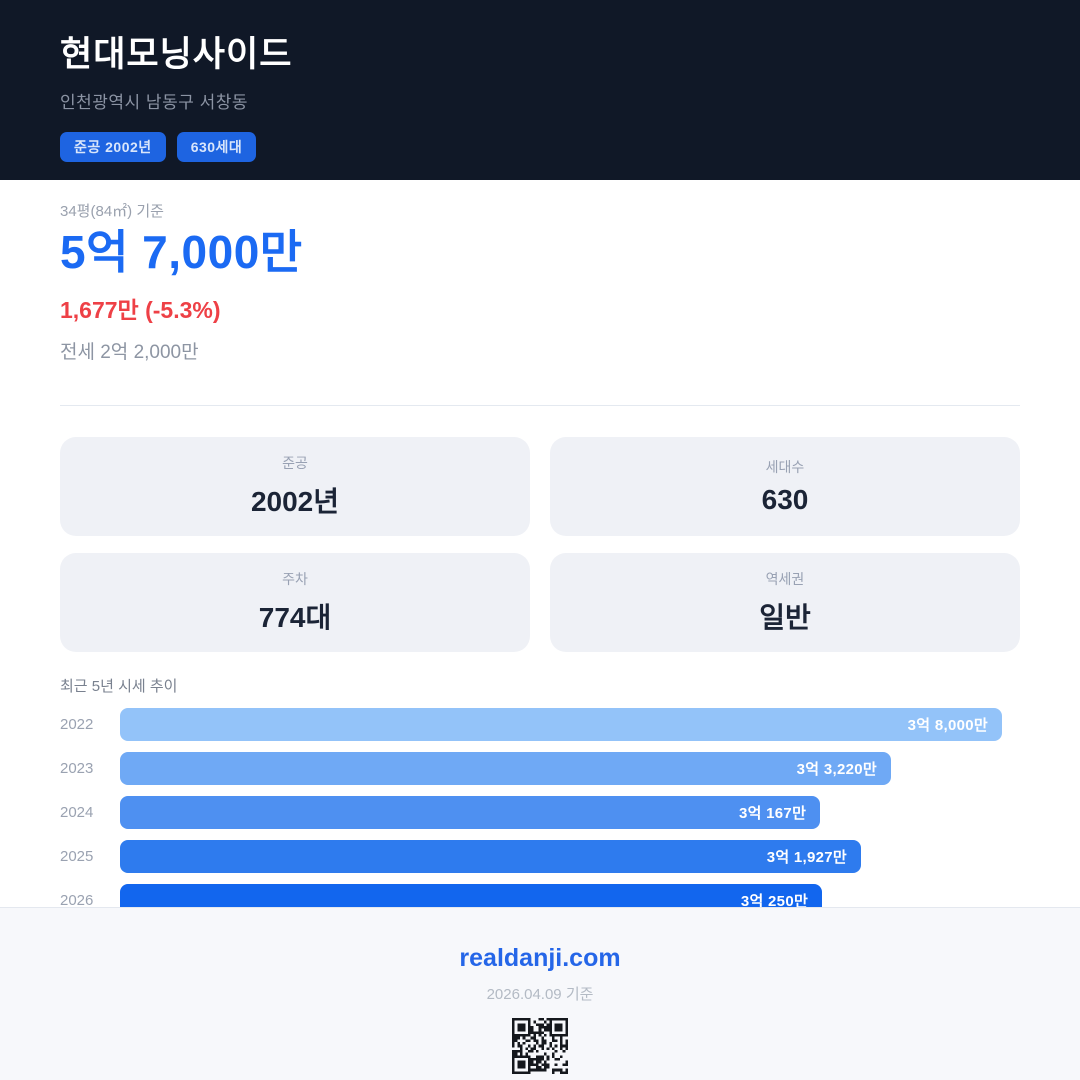 The height and width of the screenshot is (1080, 1080). Describe the element at coordinates (77, 813) in the screenshot. I see `chart-year-label: 2024` at that location.